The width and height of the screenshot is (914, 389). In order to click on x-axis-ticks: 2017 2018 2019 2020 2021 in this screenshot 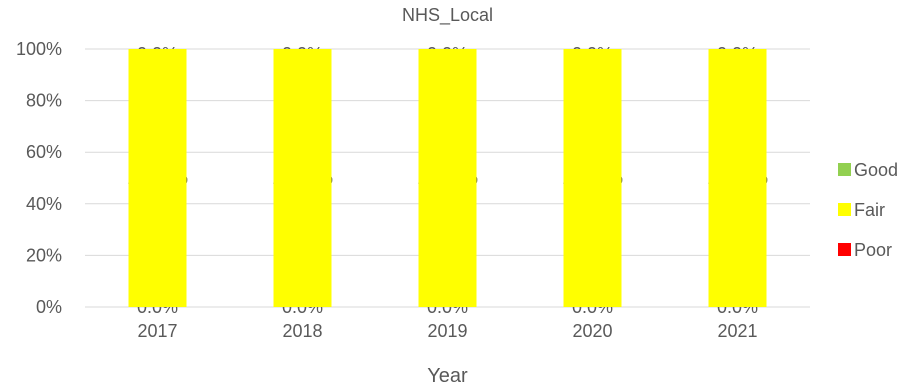, I will do `click(447, 331)`.